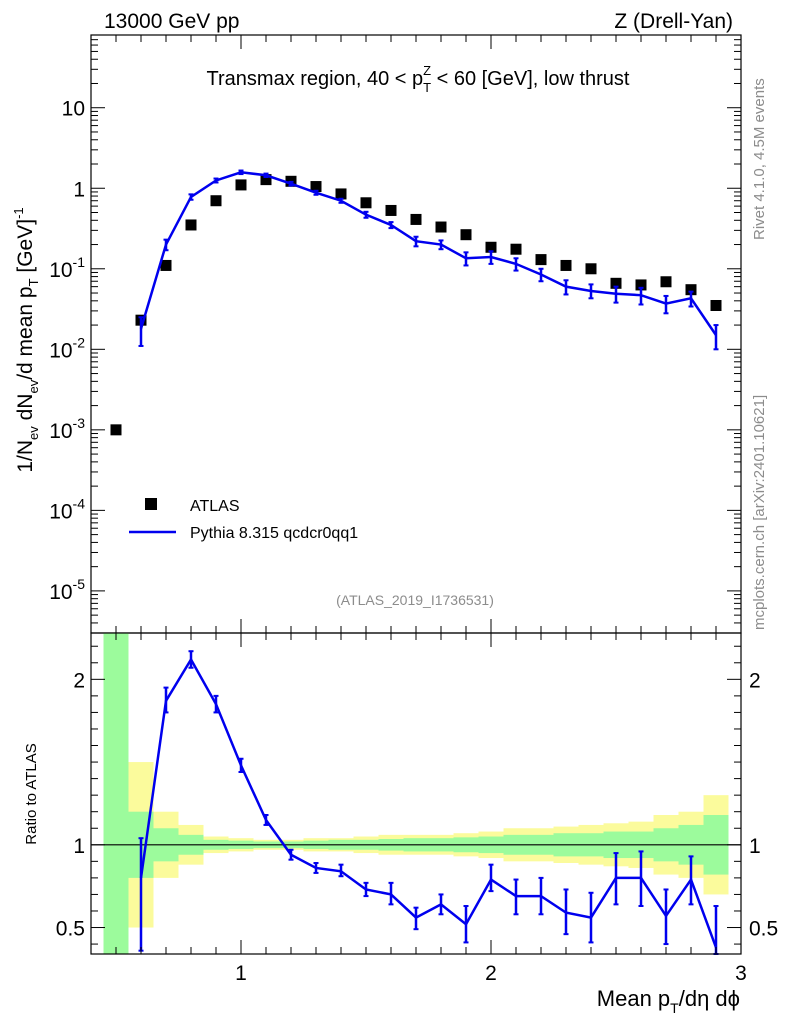 The width and height of the screenshot is (786, 1024). What do you see at coordinates (67, 509) in the screenshot?
I see `main-y-tick-label: 10⁻⁴` at bounding box center [67, 509].